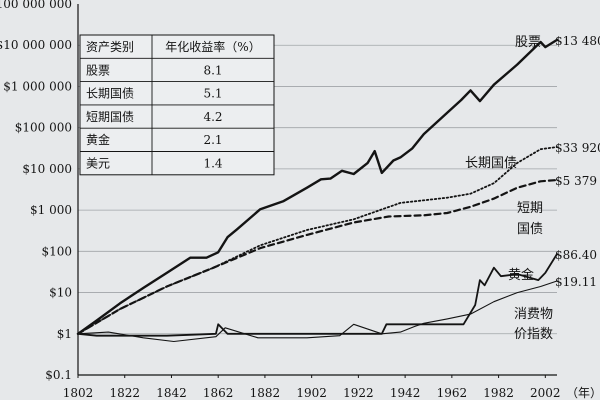  Describe the element at coordinates (218, 393) in the screenshot. I see `x-tick-label: 1862` at that location.